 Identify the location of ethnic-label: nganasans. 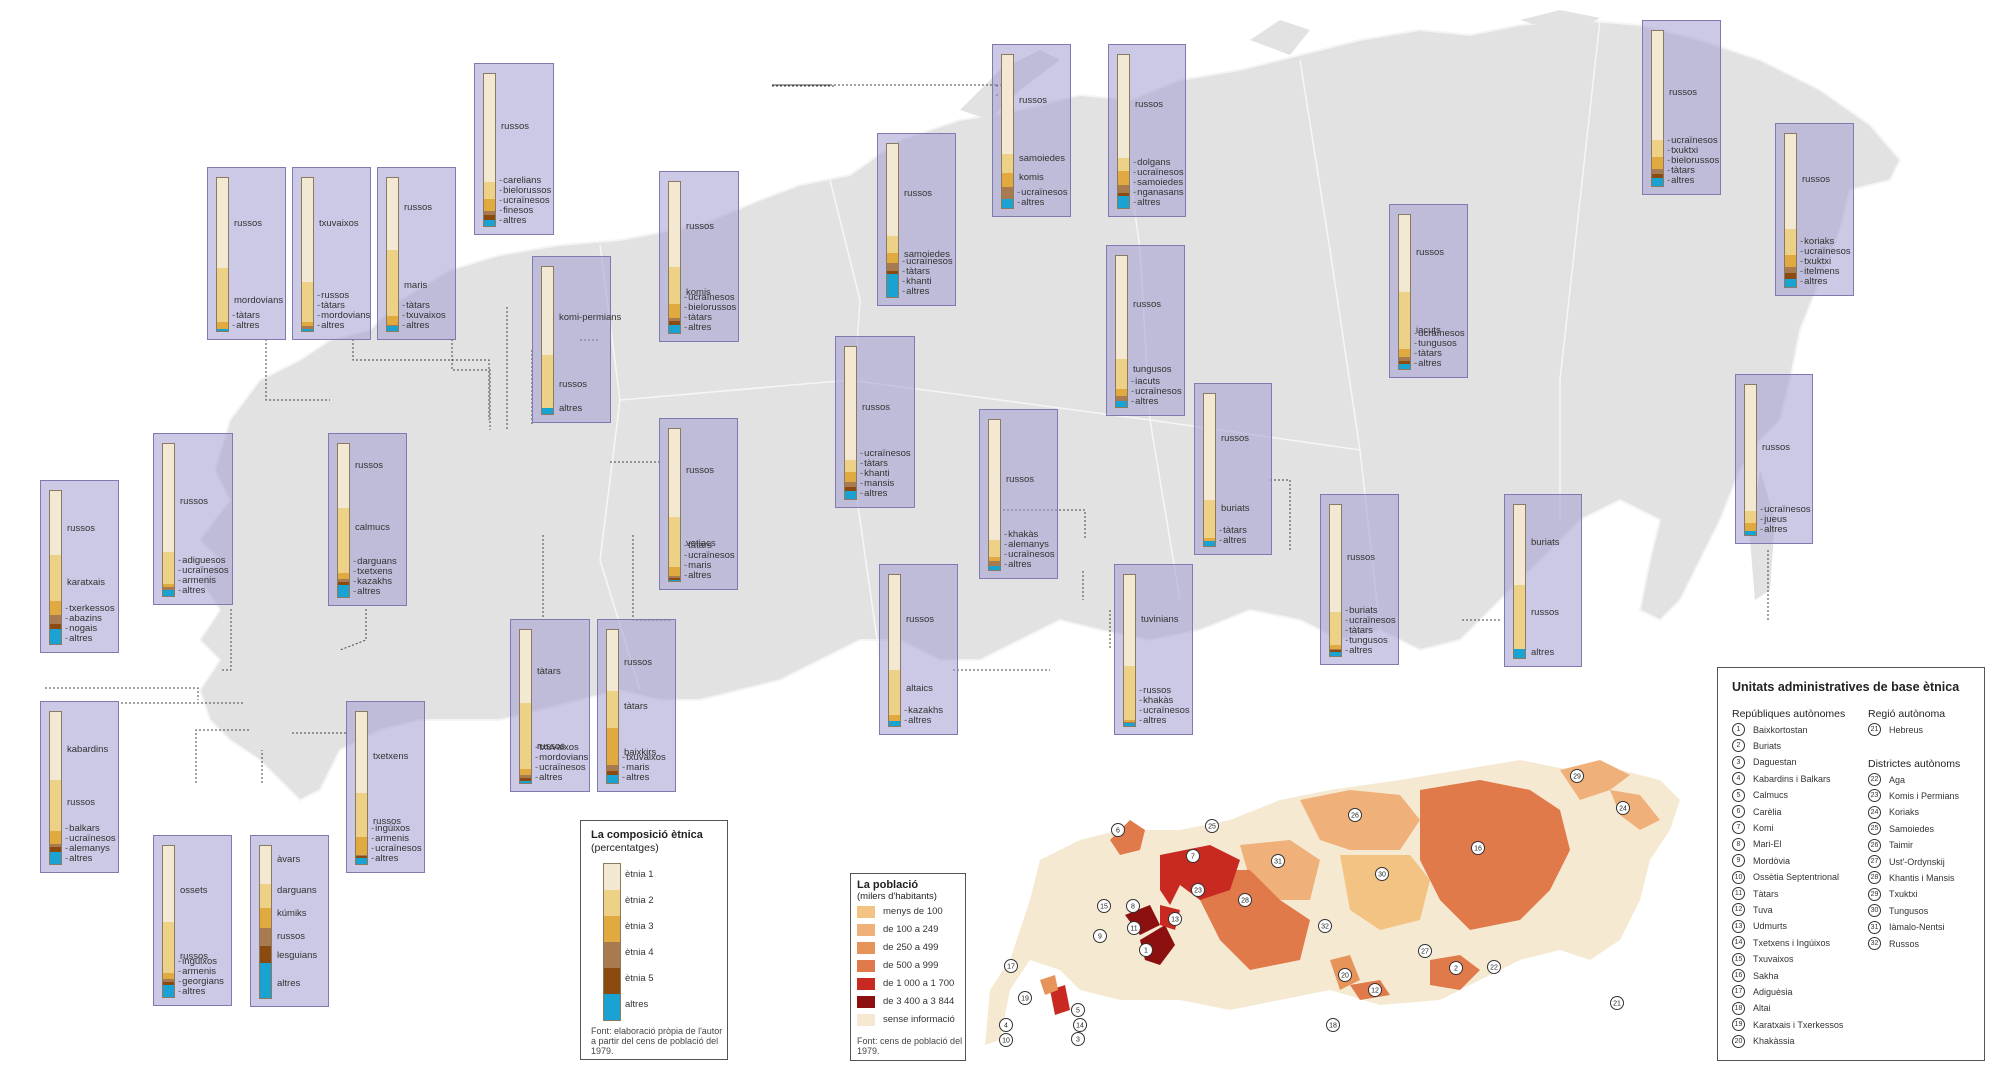
(1158, 193).